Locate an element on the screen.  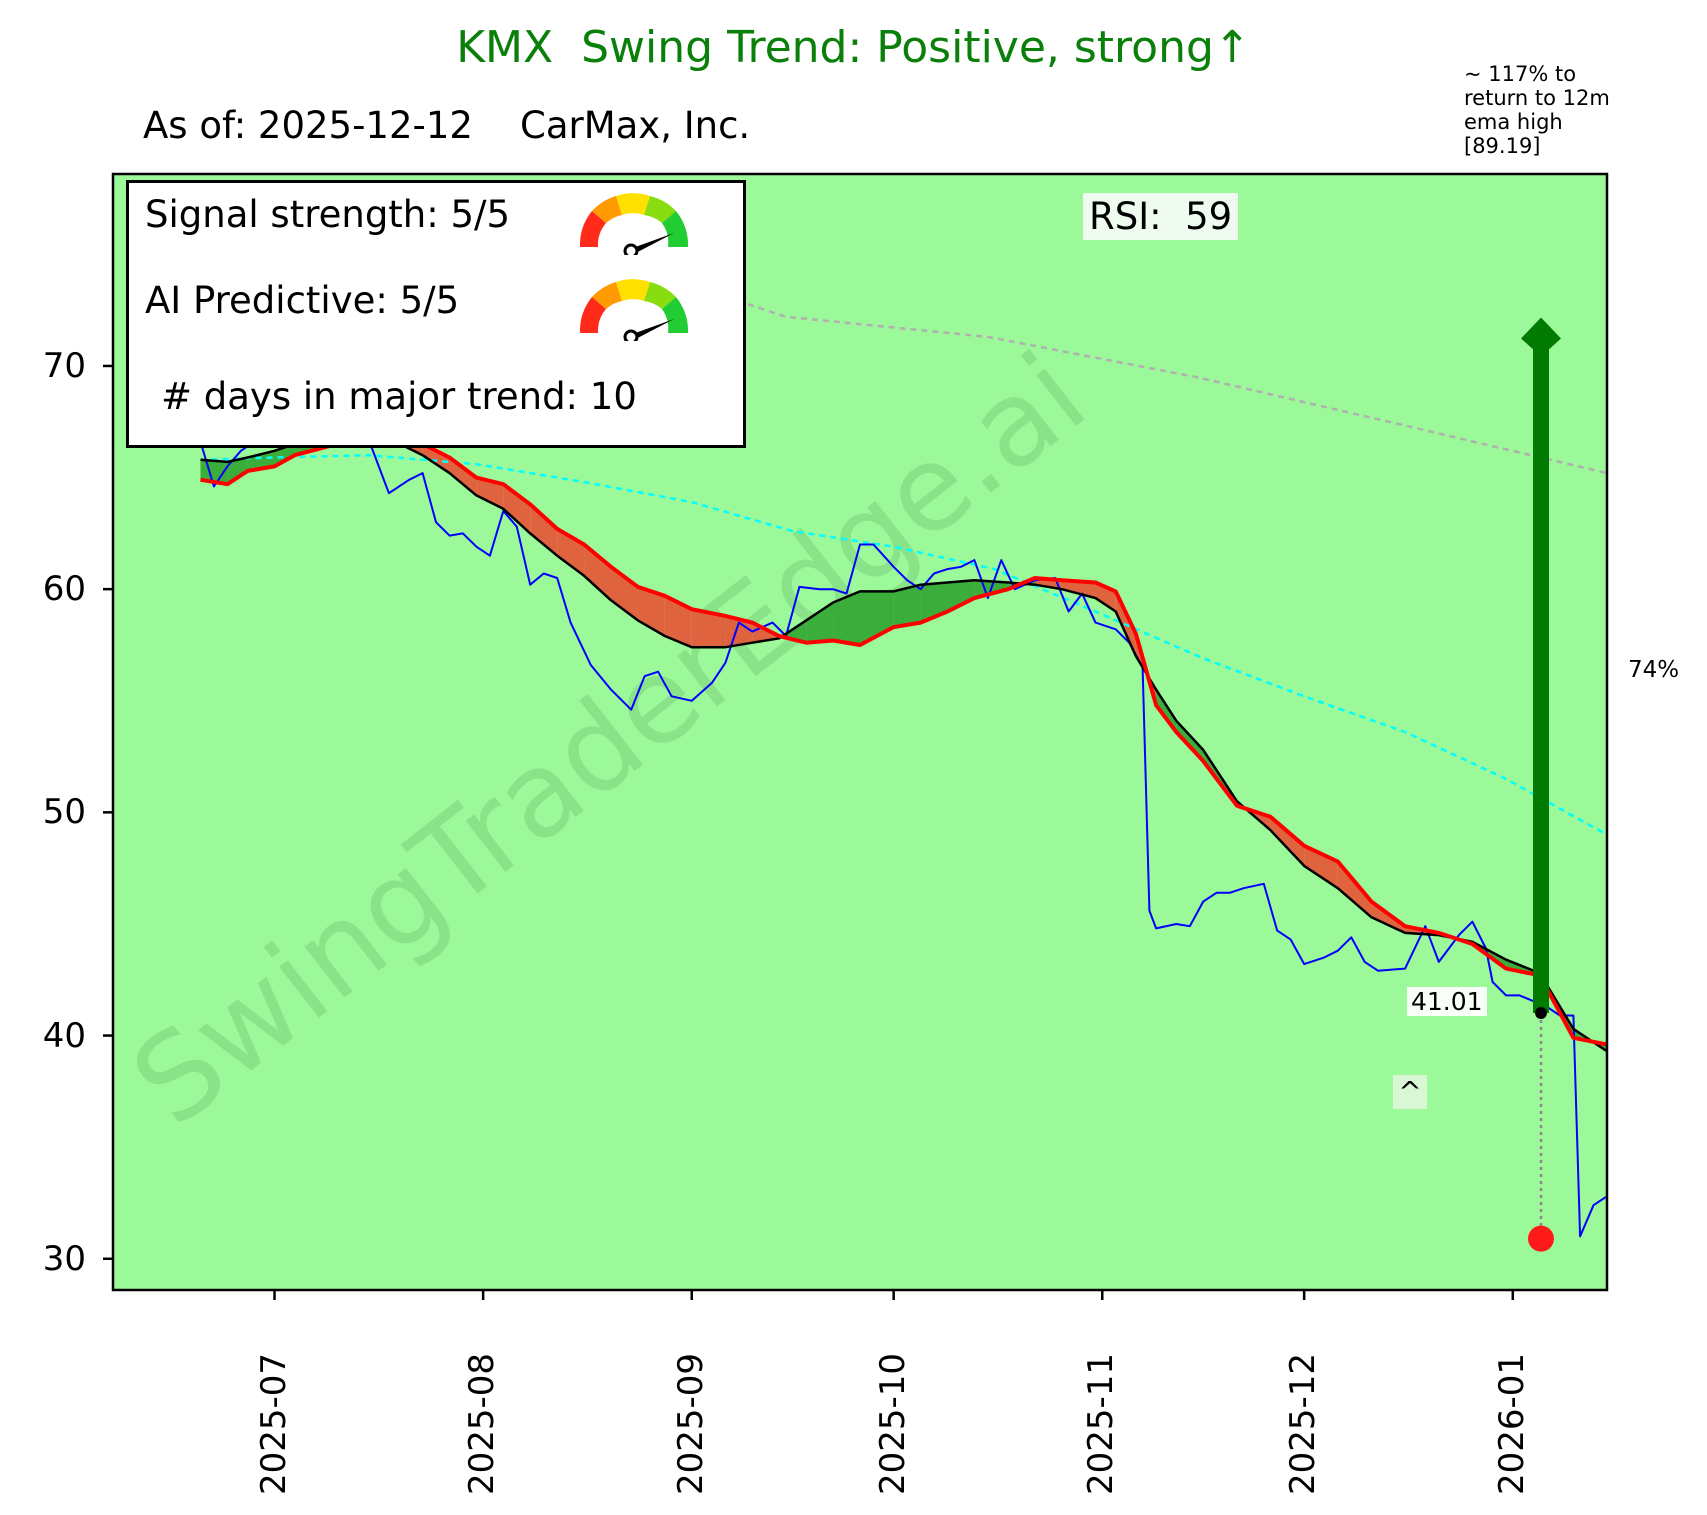
y-tick-label: 40 is located at coordinates (64, 1035).